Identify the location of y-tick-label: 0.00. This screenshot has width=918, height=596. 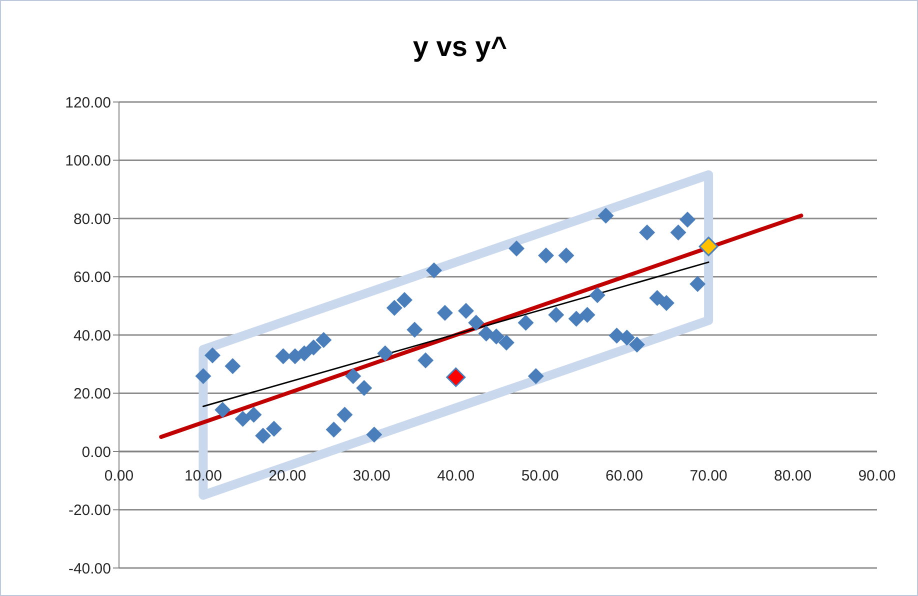
(96, 452).